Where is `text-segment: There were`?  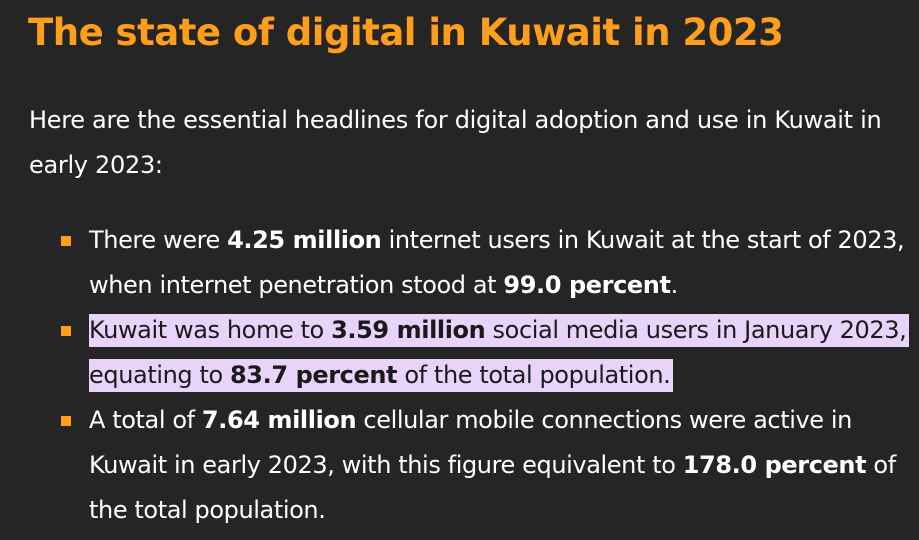
text-segment: There were is located at coordinates (158, 240).